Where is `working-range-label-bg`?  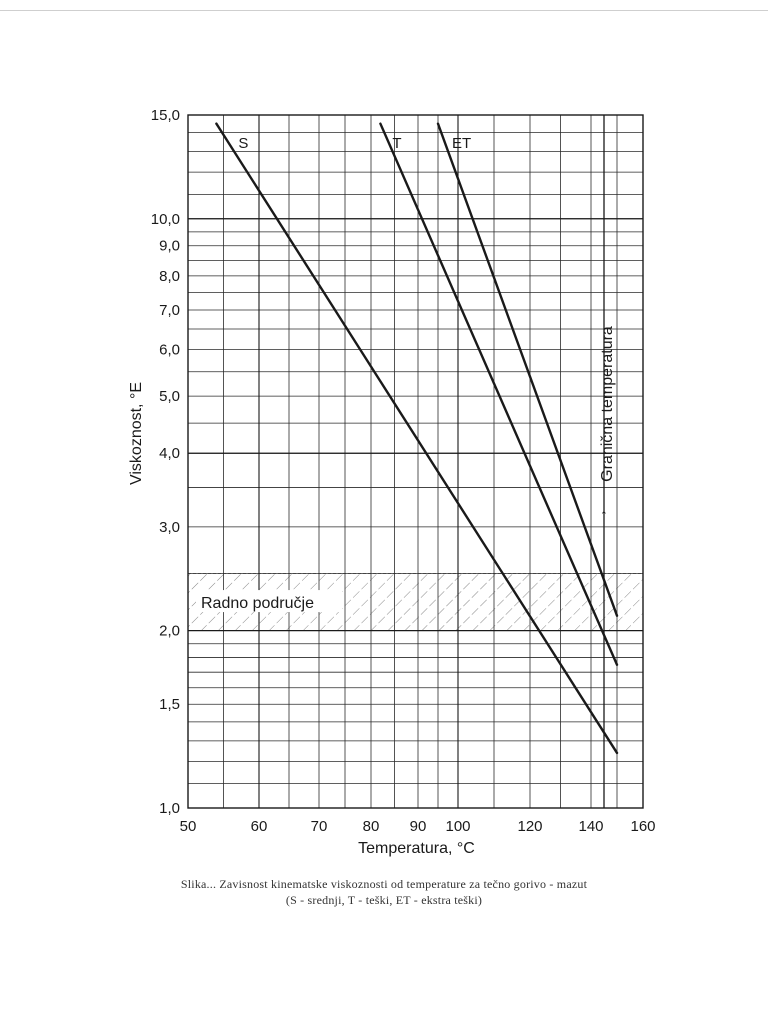 working-range-label-bg is located at coordinates (269, 601).